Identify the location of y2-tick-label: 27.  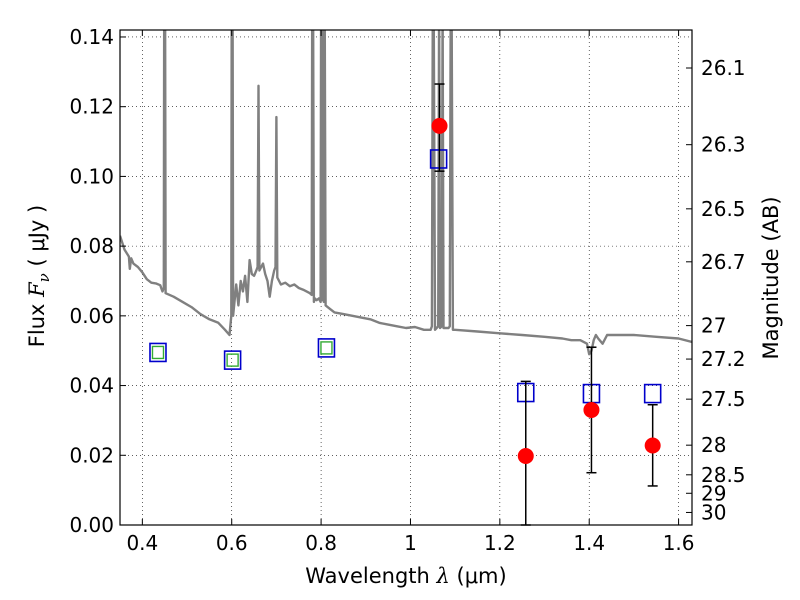
(713, 326).